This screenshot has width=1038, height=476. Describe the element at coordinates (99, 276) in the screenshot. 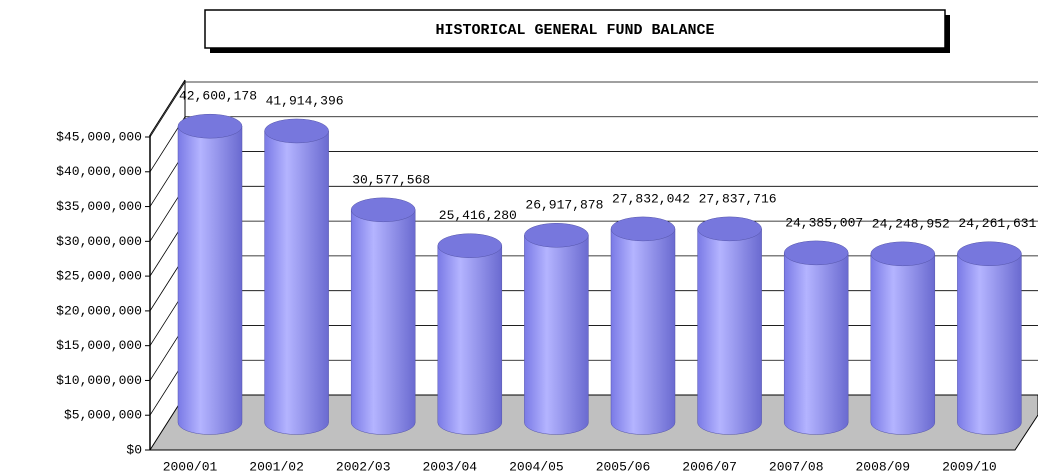

I see `y-tick-label: $25,000,000` at that location.